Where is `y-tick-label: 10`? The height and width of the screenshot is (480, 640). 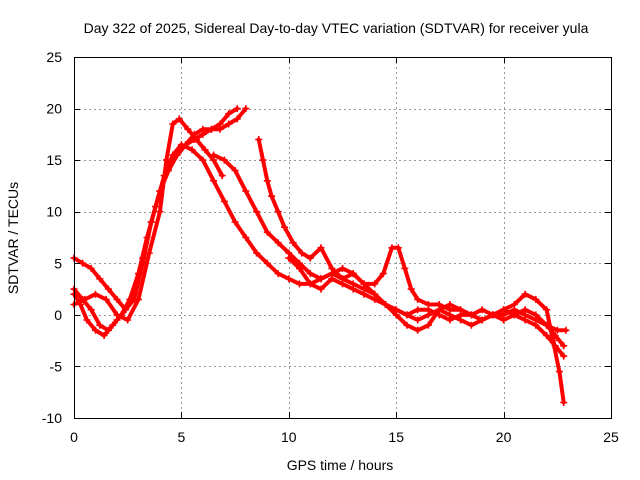
y-tick-label: 10 is located at coordinates (54, 212).